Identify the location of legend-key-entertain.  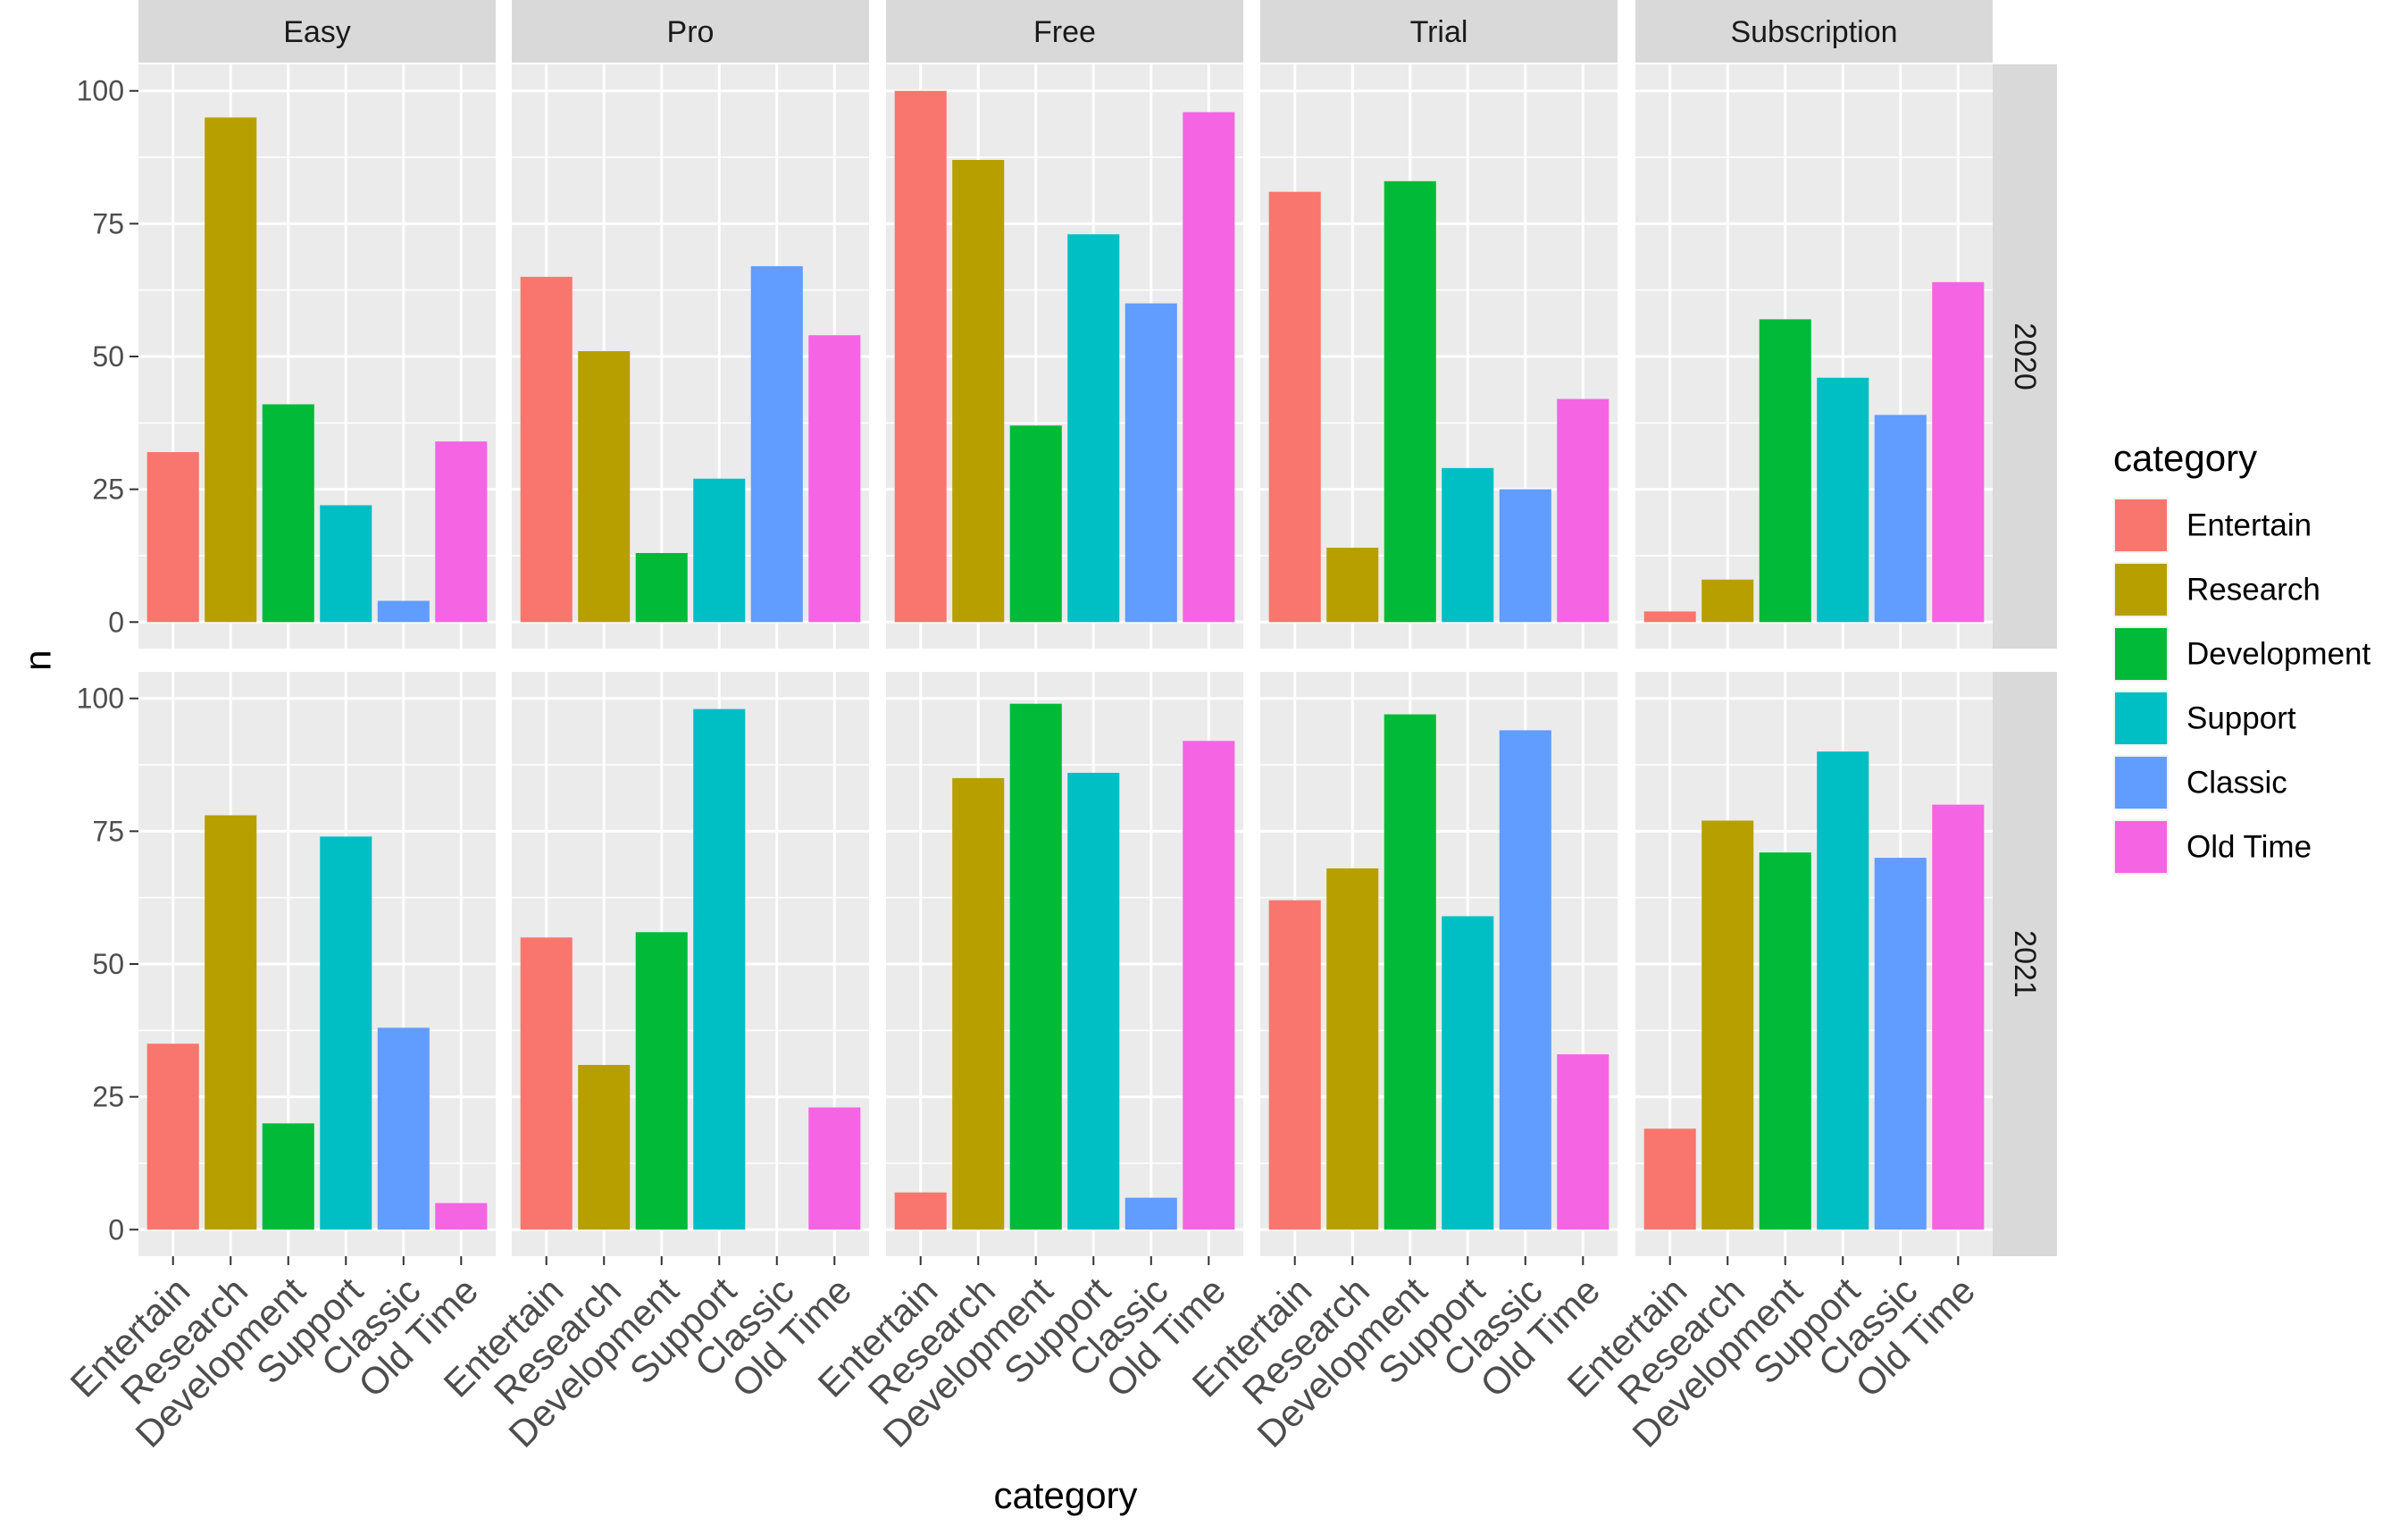
(2141, 525).